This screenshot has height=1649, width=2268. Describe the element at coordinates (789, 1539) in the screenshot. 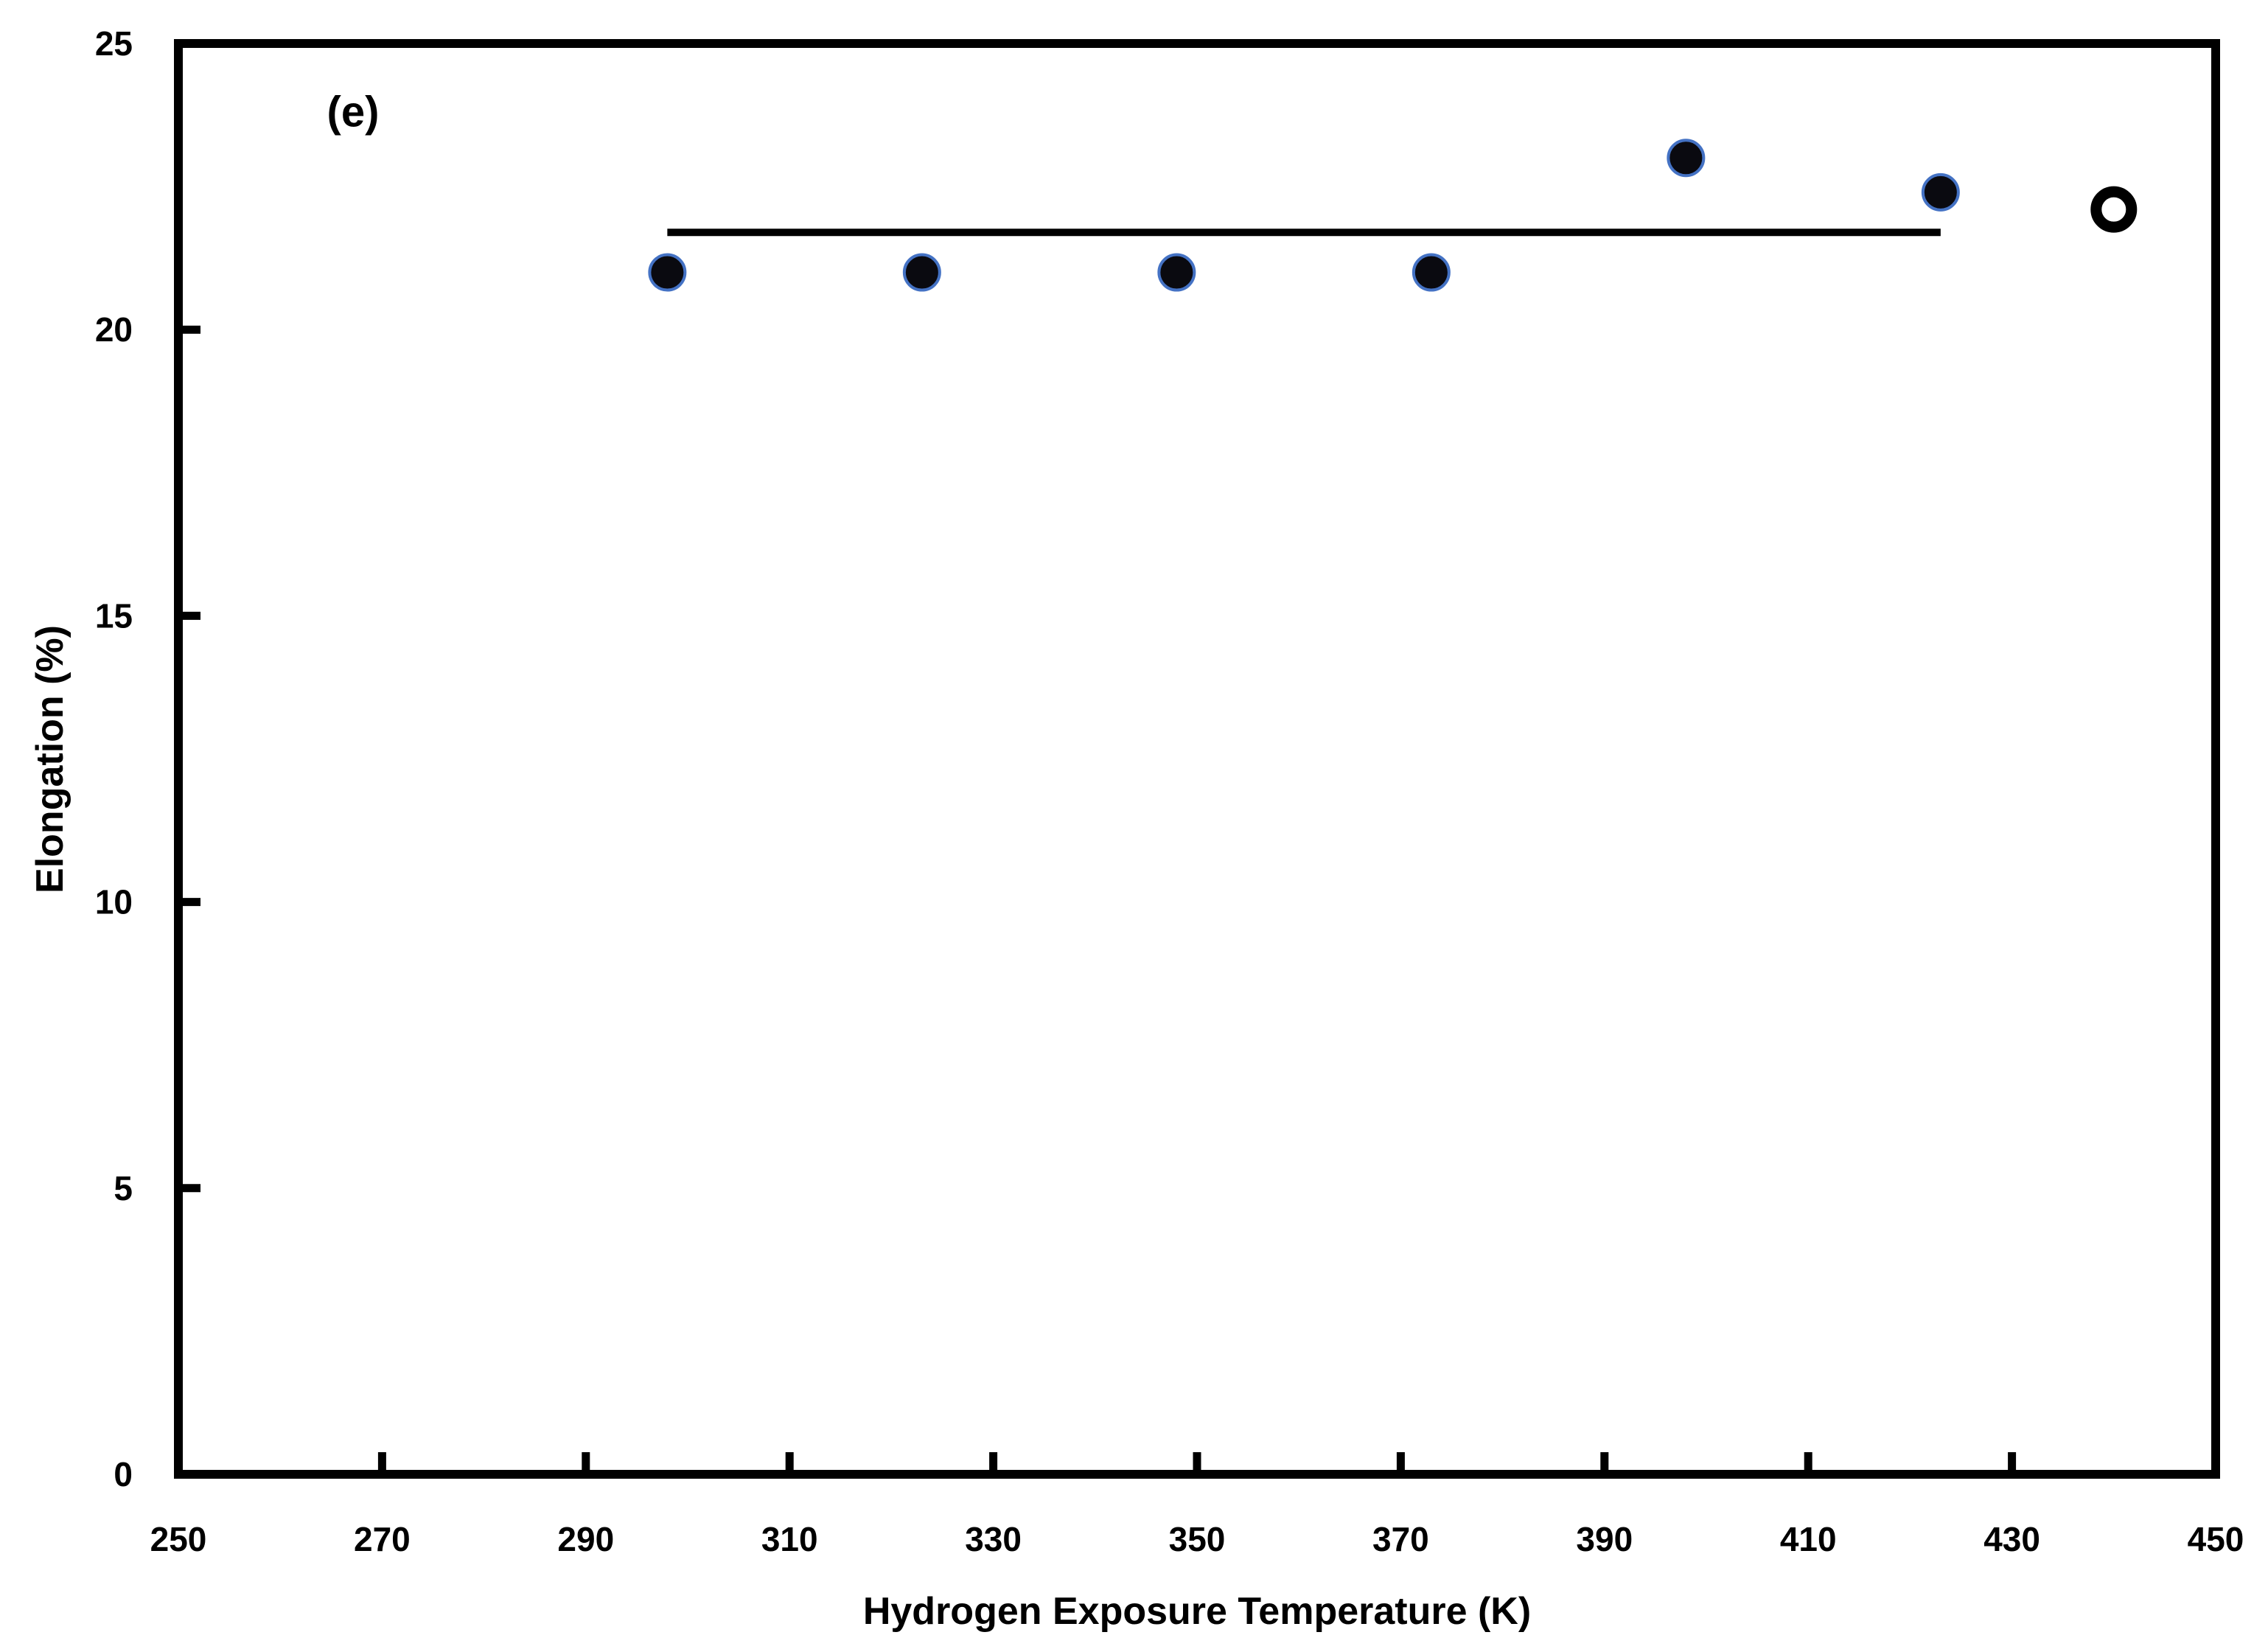

I see `x-tick-label: 310` at that location.